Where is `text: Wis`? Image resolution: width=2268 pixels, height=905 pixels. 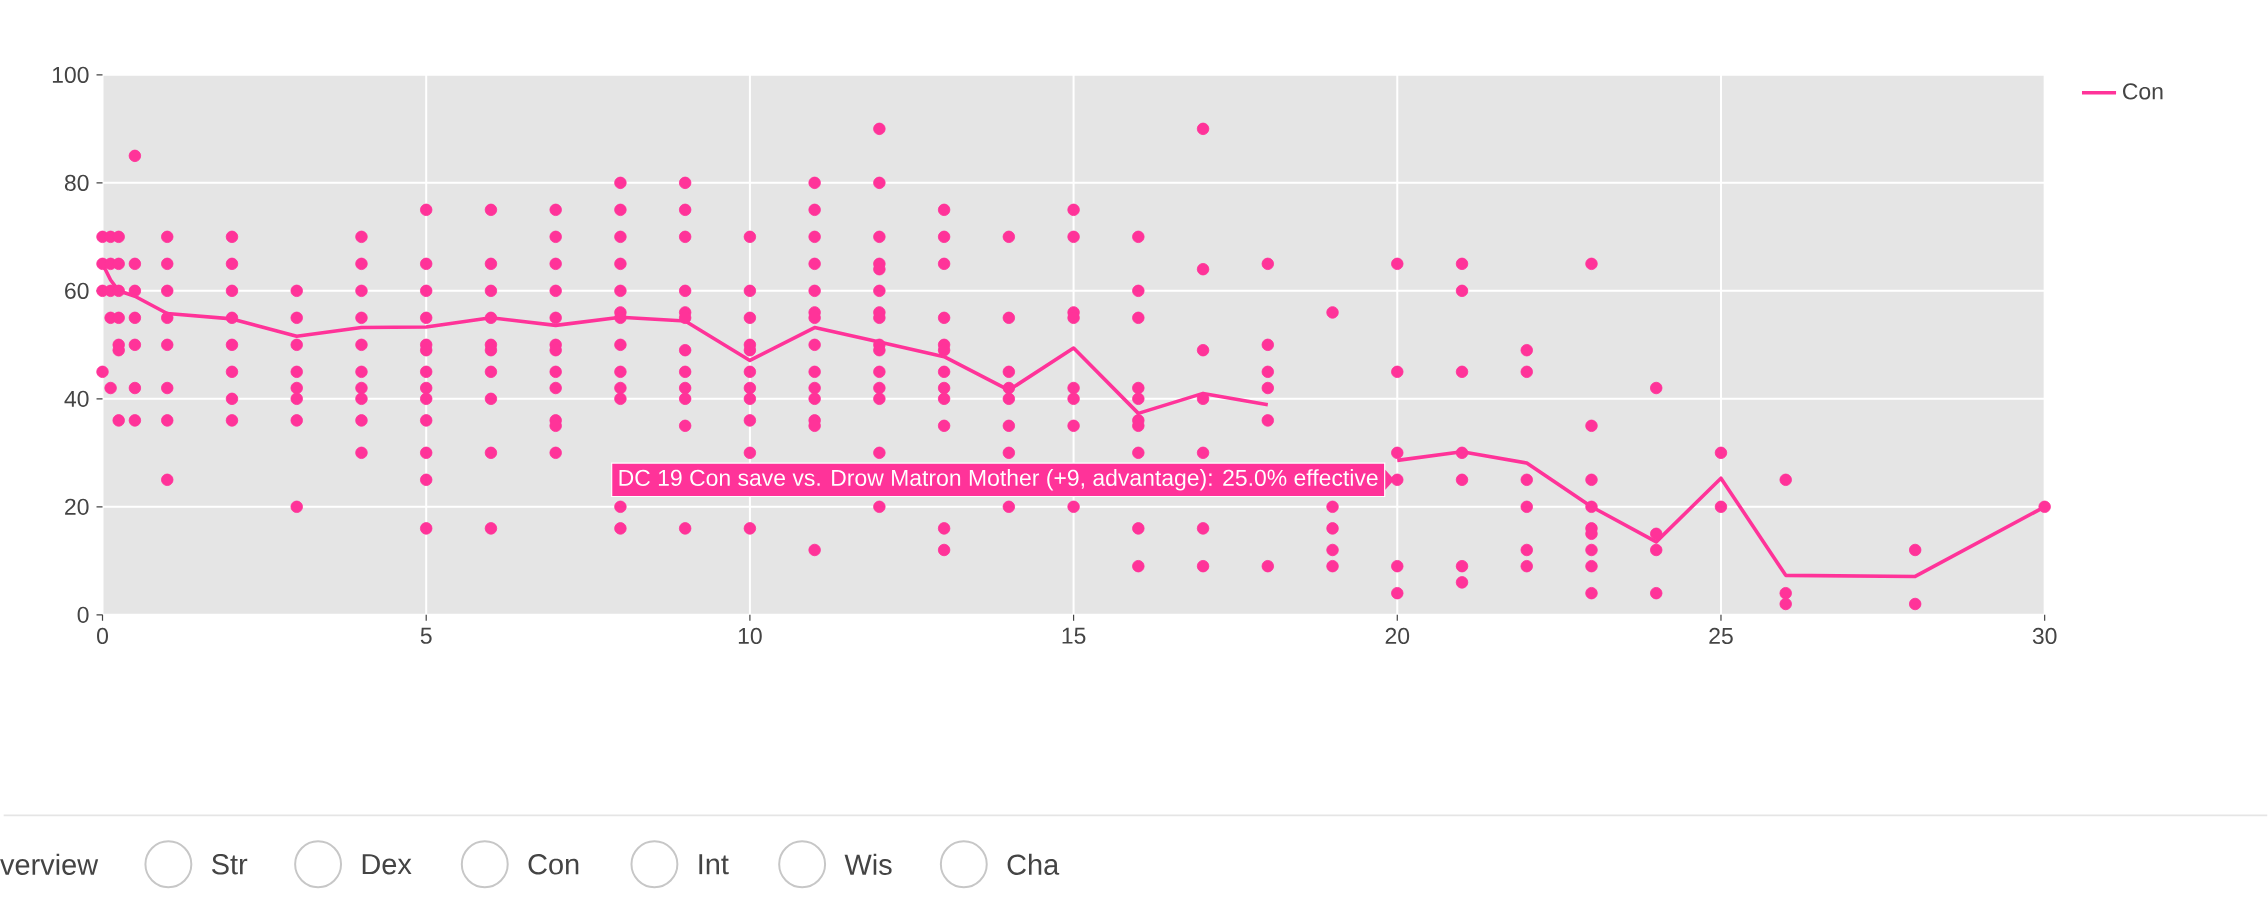
text: Wis is located at coordinates (868, 864).